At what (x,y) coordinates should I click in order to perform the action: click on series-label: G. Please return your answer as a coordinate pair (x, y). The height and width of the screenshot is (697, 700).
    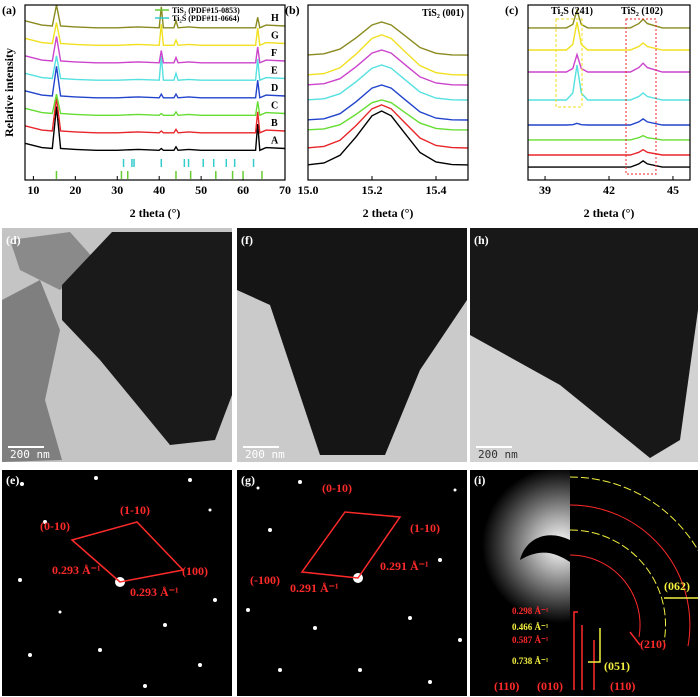
    Looking at the image, I should click on (275, 36).